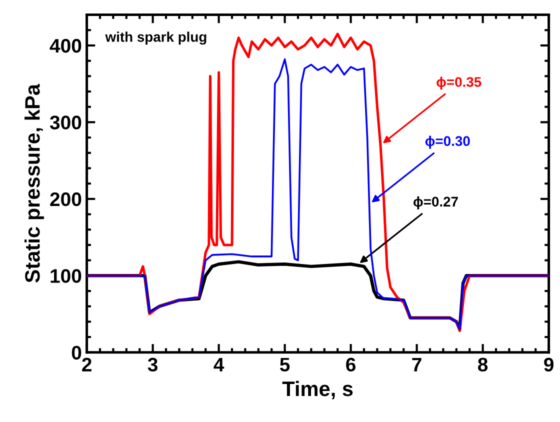 Image resolution: width=560 pixels, height=422 pixels. Describe the element at coordinates (317, 390) in the screenshot. I see `x-axis-title: Time, s` at that location.